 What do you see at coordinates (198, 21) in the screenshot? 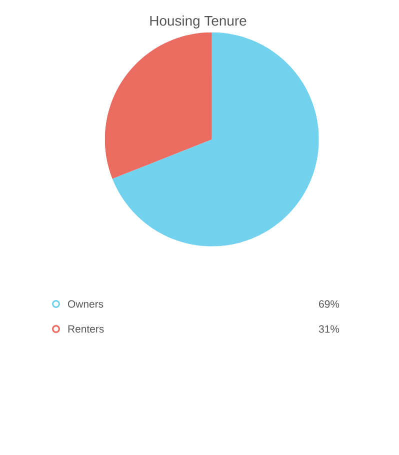
I see `chart-title: Housing Tenure` at bounding box center [198, 21].